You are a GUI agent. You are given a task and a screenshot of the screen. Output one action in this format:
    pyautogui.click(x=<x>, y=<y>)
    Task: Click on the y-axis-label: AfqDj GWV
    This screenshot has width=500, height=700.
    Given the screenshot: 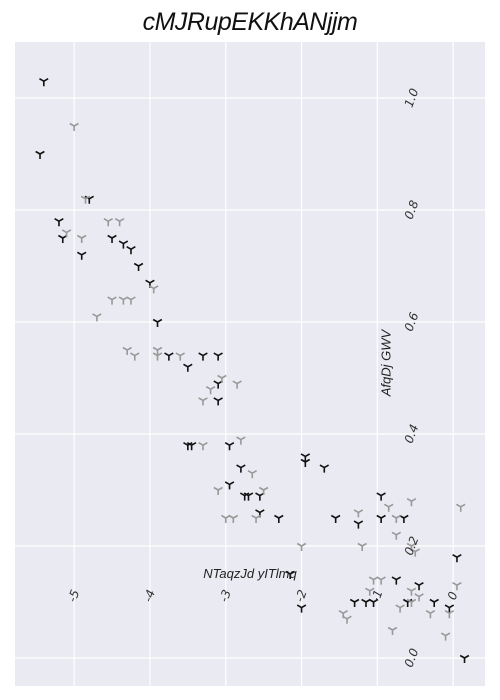 What is the action you would take?
    pyautogui.click(x=385, y=362)
    